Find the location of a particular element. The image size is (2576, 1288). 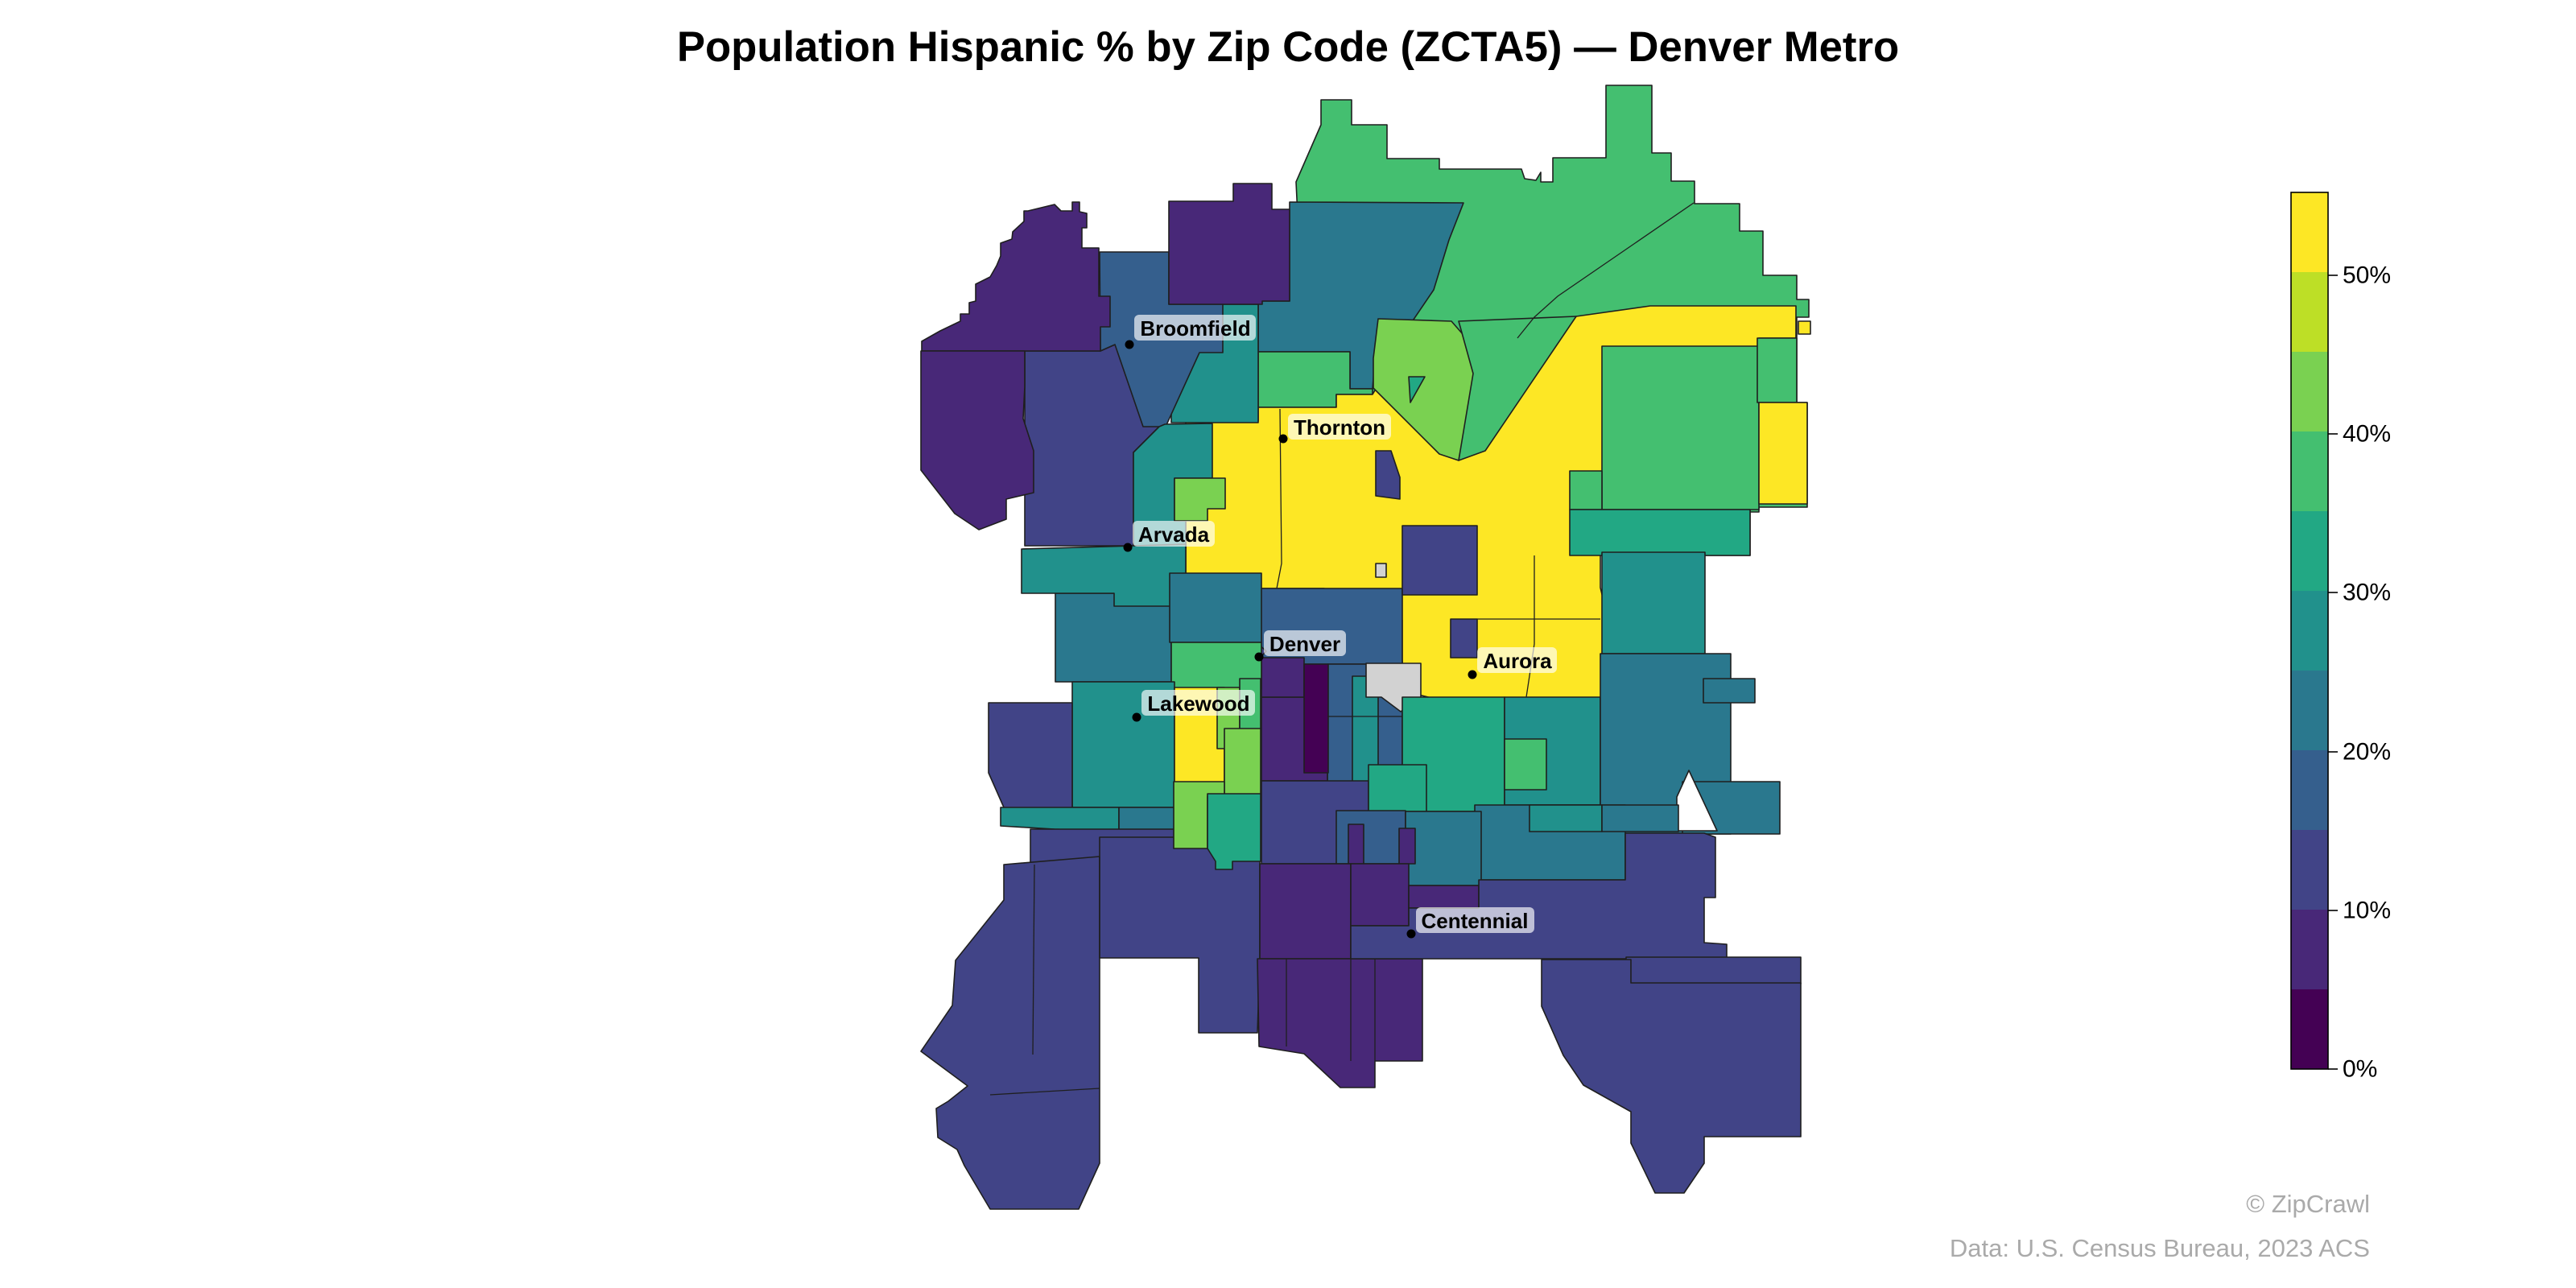

svg-text: Thornton is located at coordinates (1339, 427).